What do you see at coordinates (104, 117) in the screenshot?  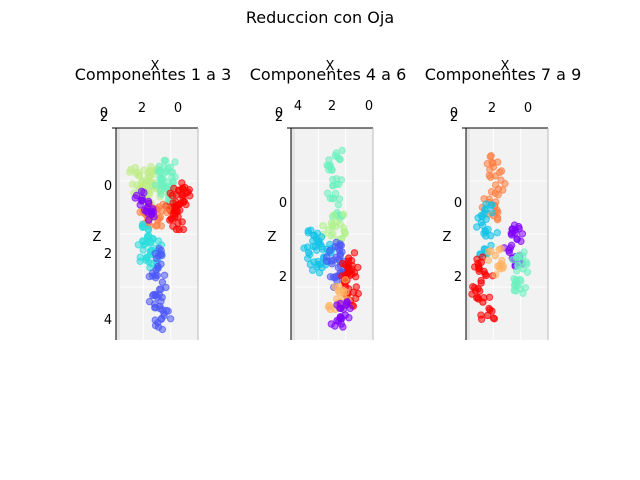 I see `panel-1-corner-tick: 2` at bounding box center [104, 117].